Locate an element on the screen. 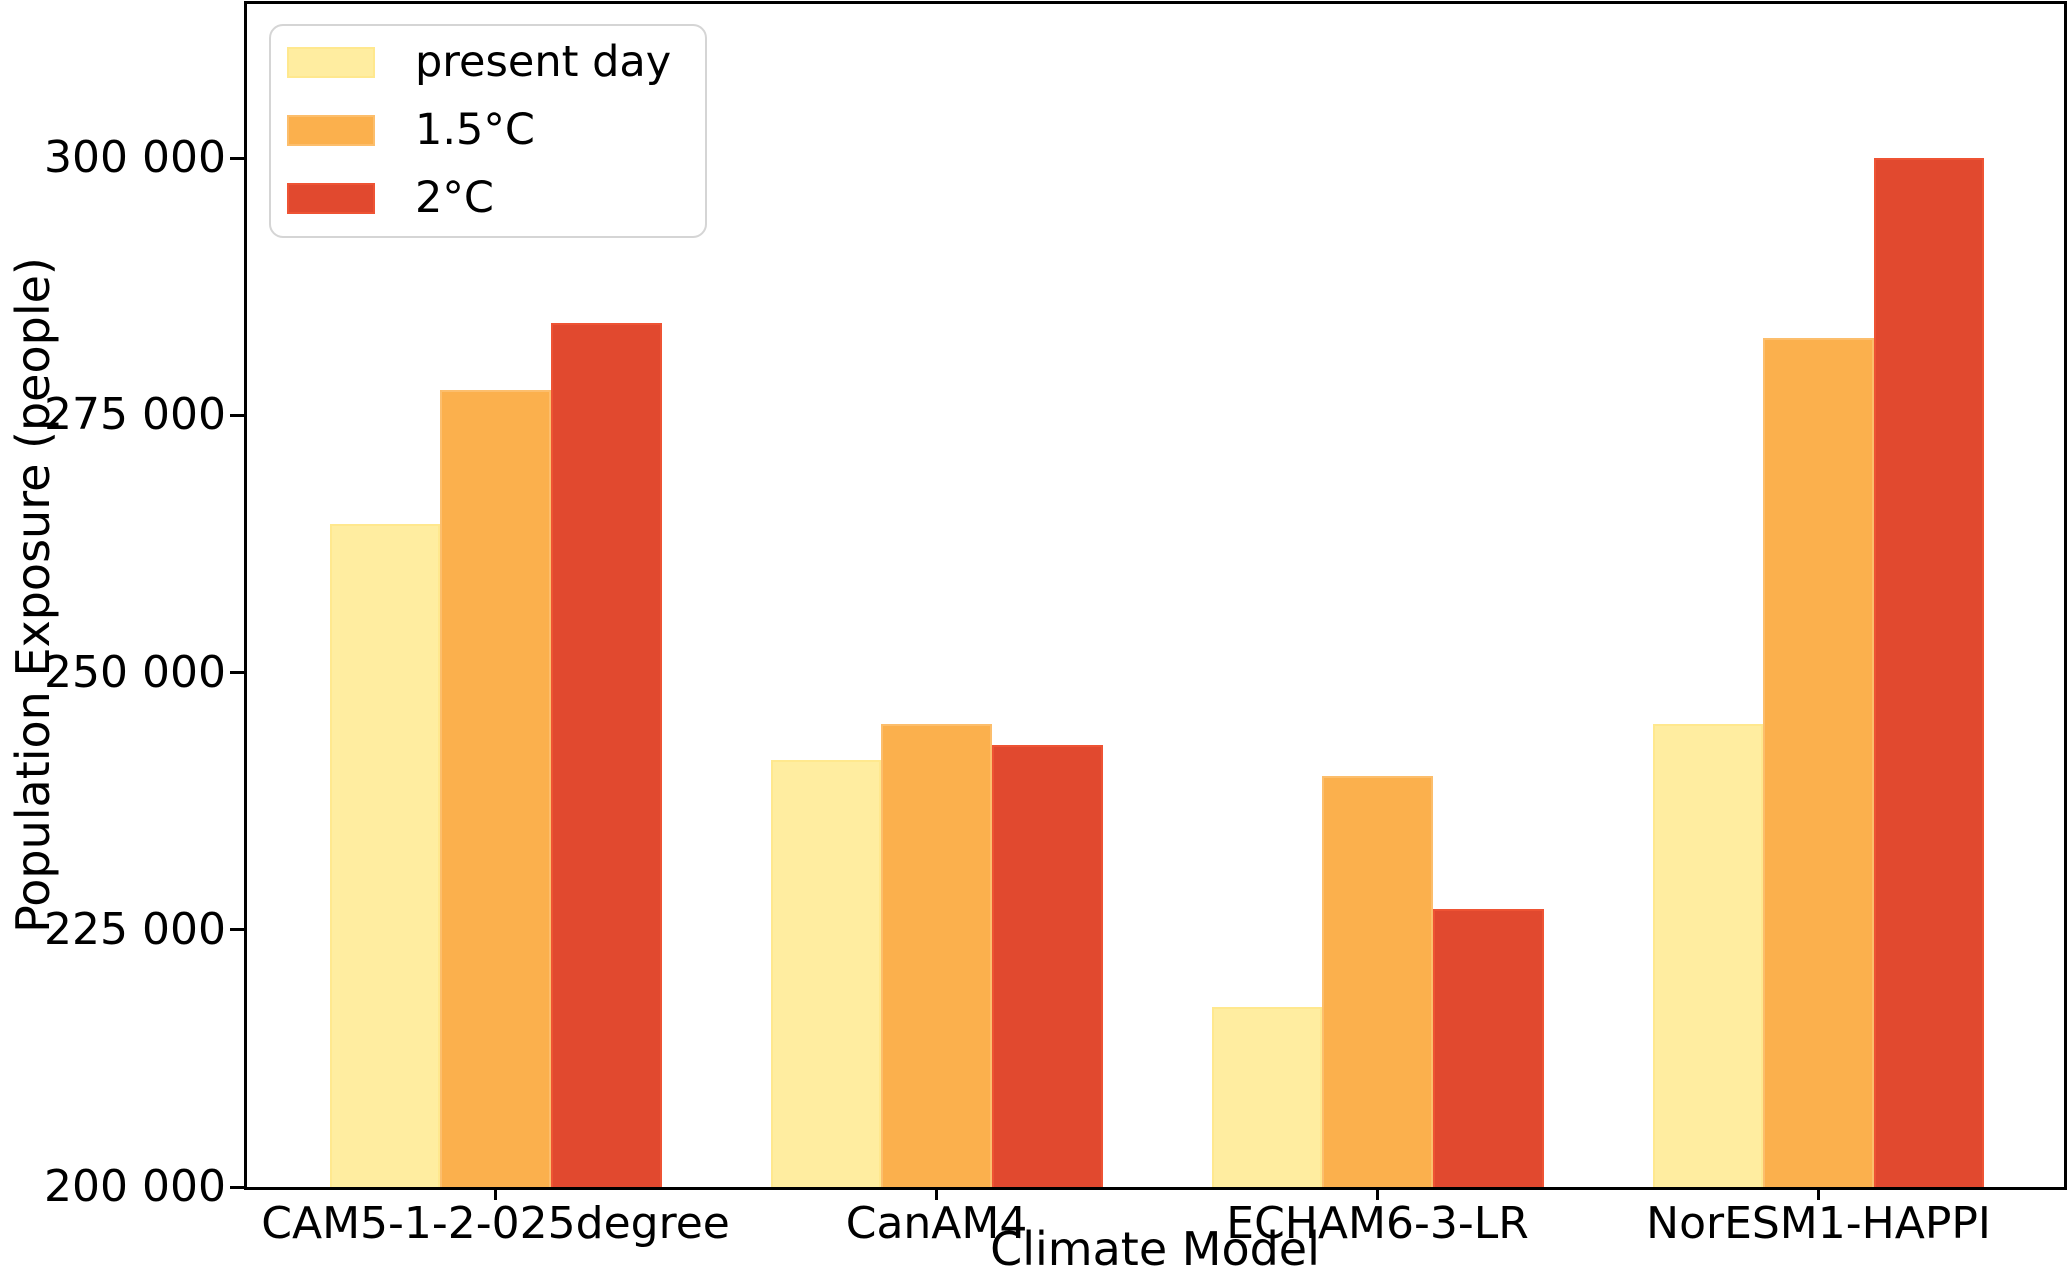 The width and height of the screenshot is (2067, 1283). y-tick-label: 275 000 is located at coordinates (135, 415).